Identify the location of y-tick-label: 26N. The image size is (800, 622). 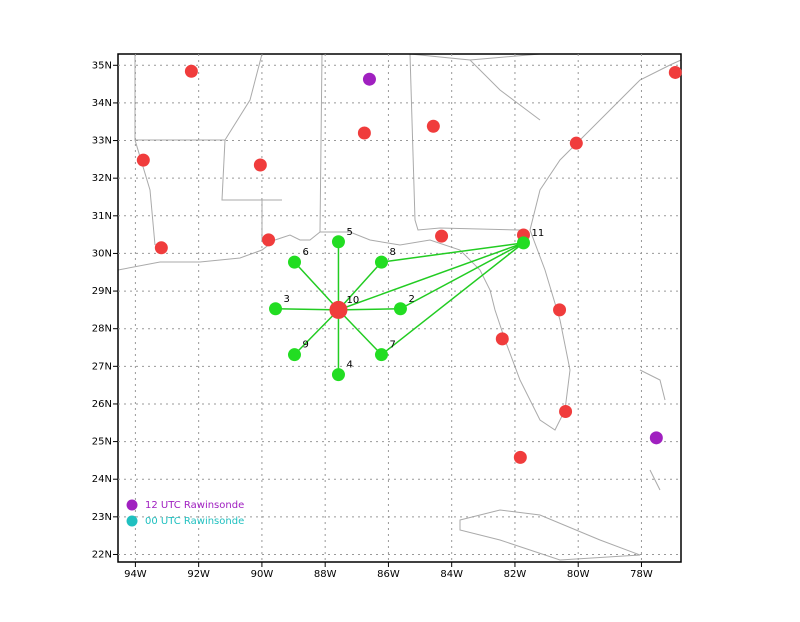
(102, 404).